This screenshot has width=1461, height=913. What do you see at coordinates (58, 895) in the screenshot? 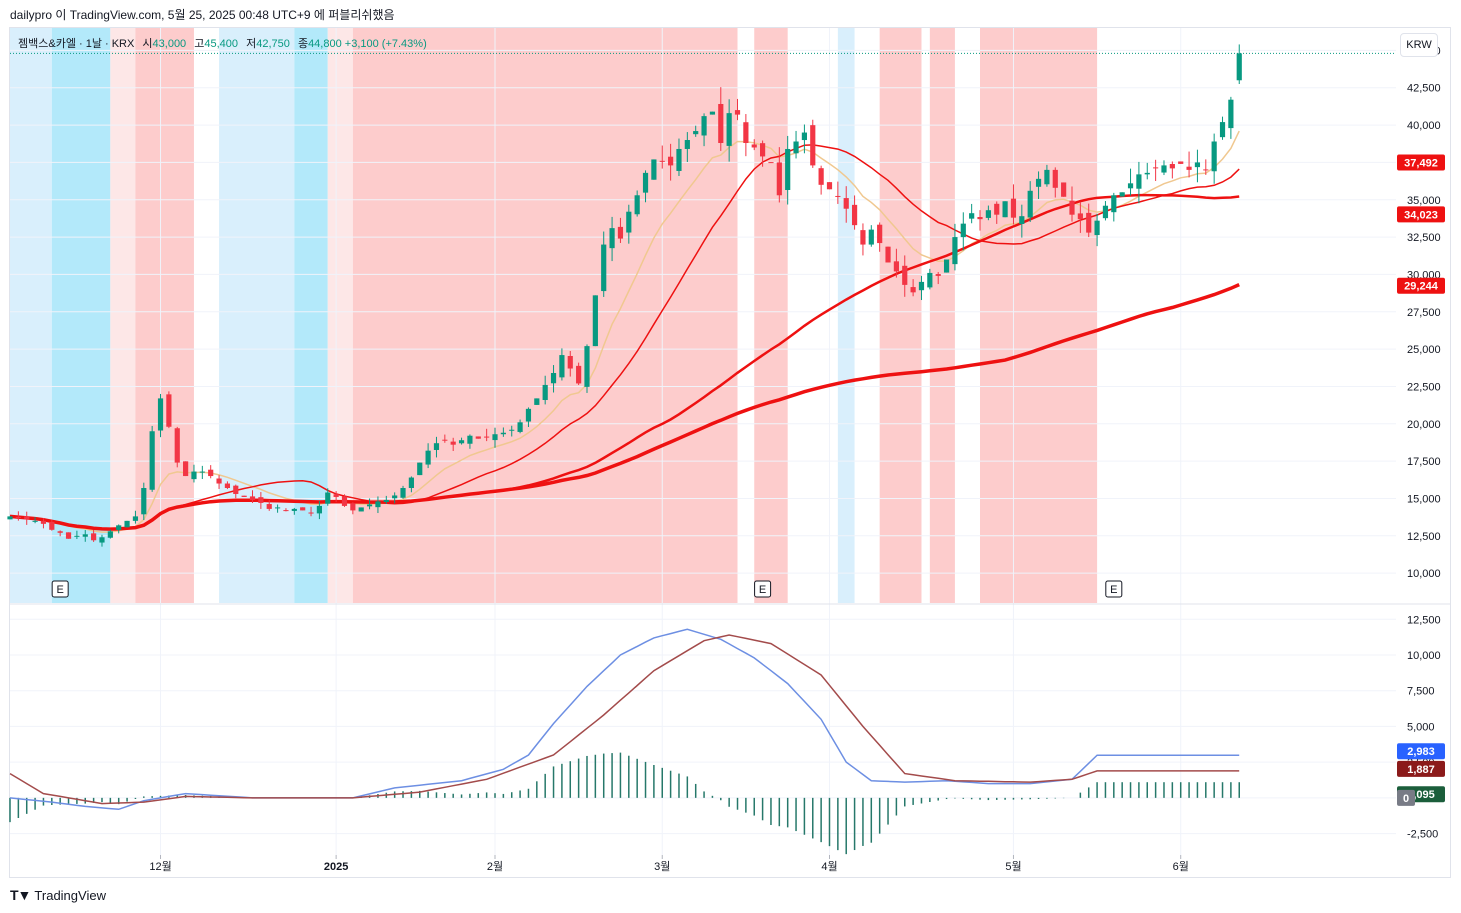
I see `tradingview-brand: T▼ TradingView` at bounding box center [58, 895].